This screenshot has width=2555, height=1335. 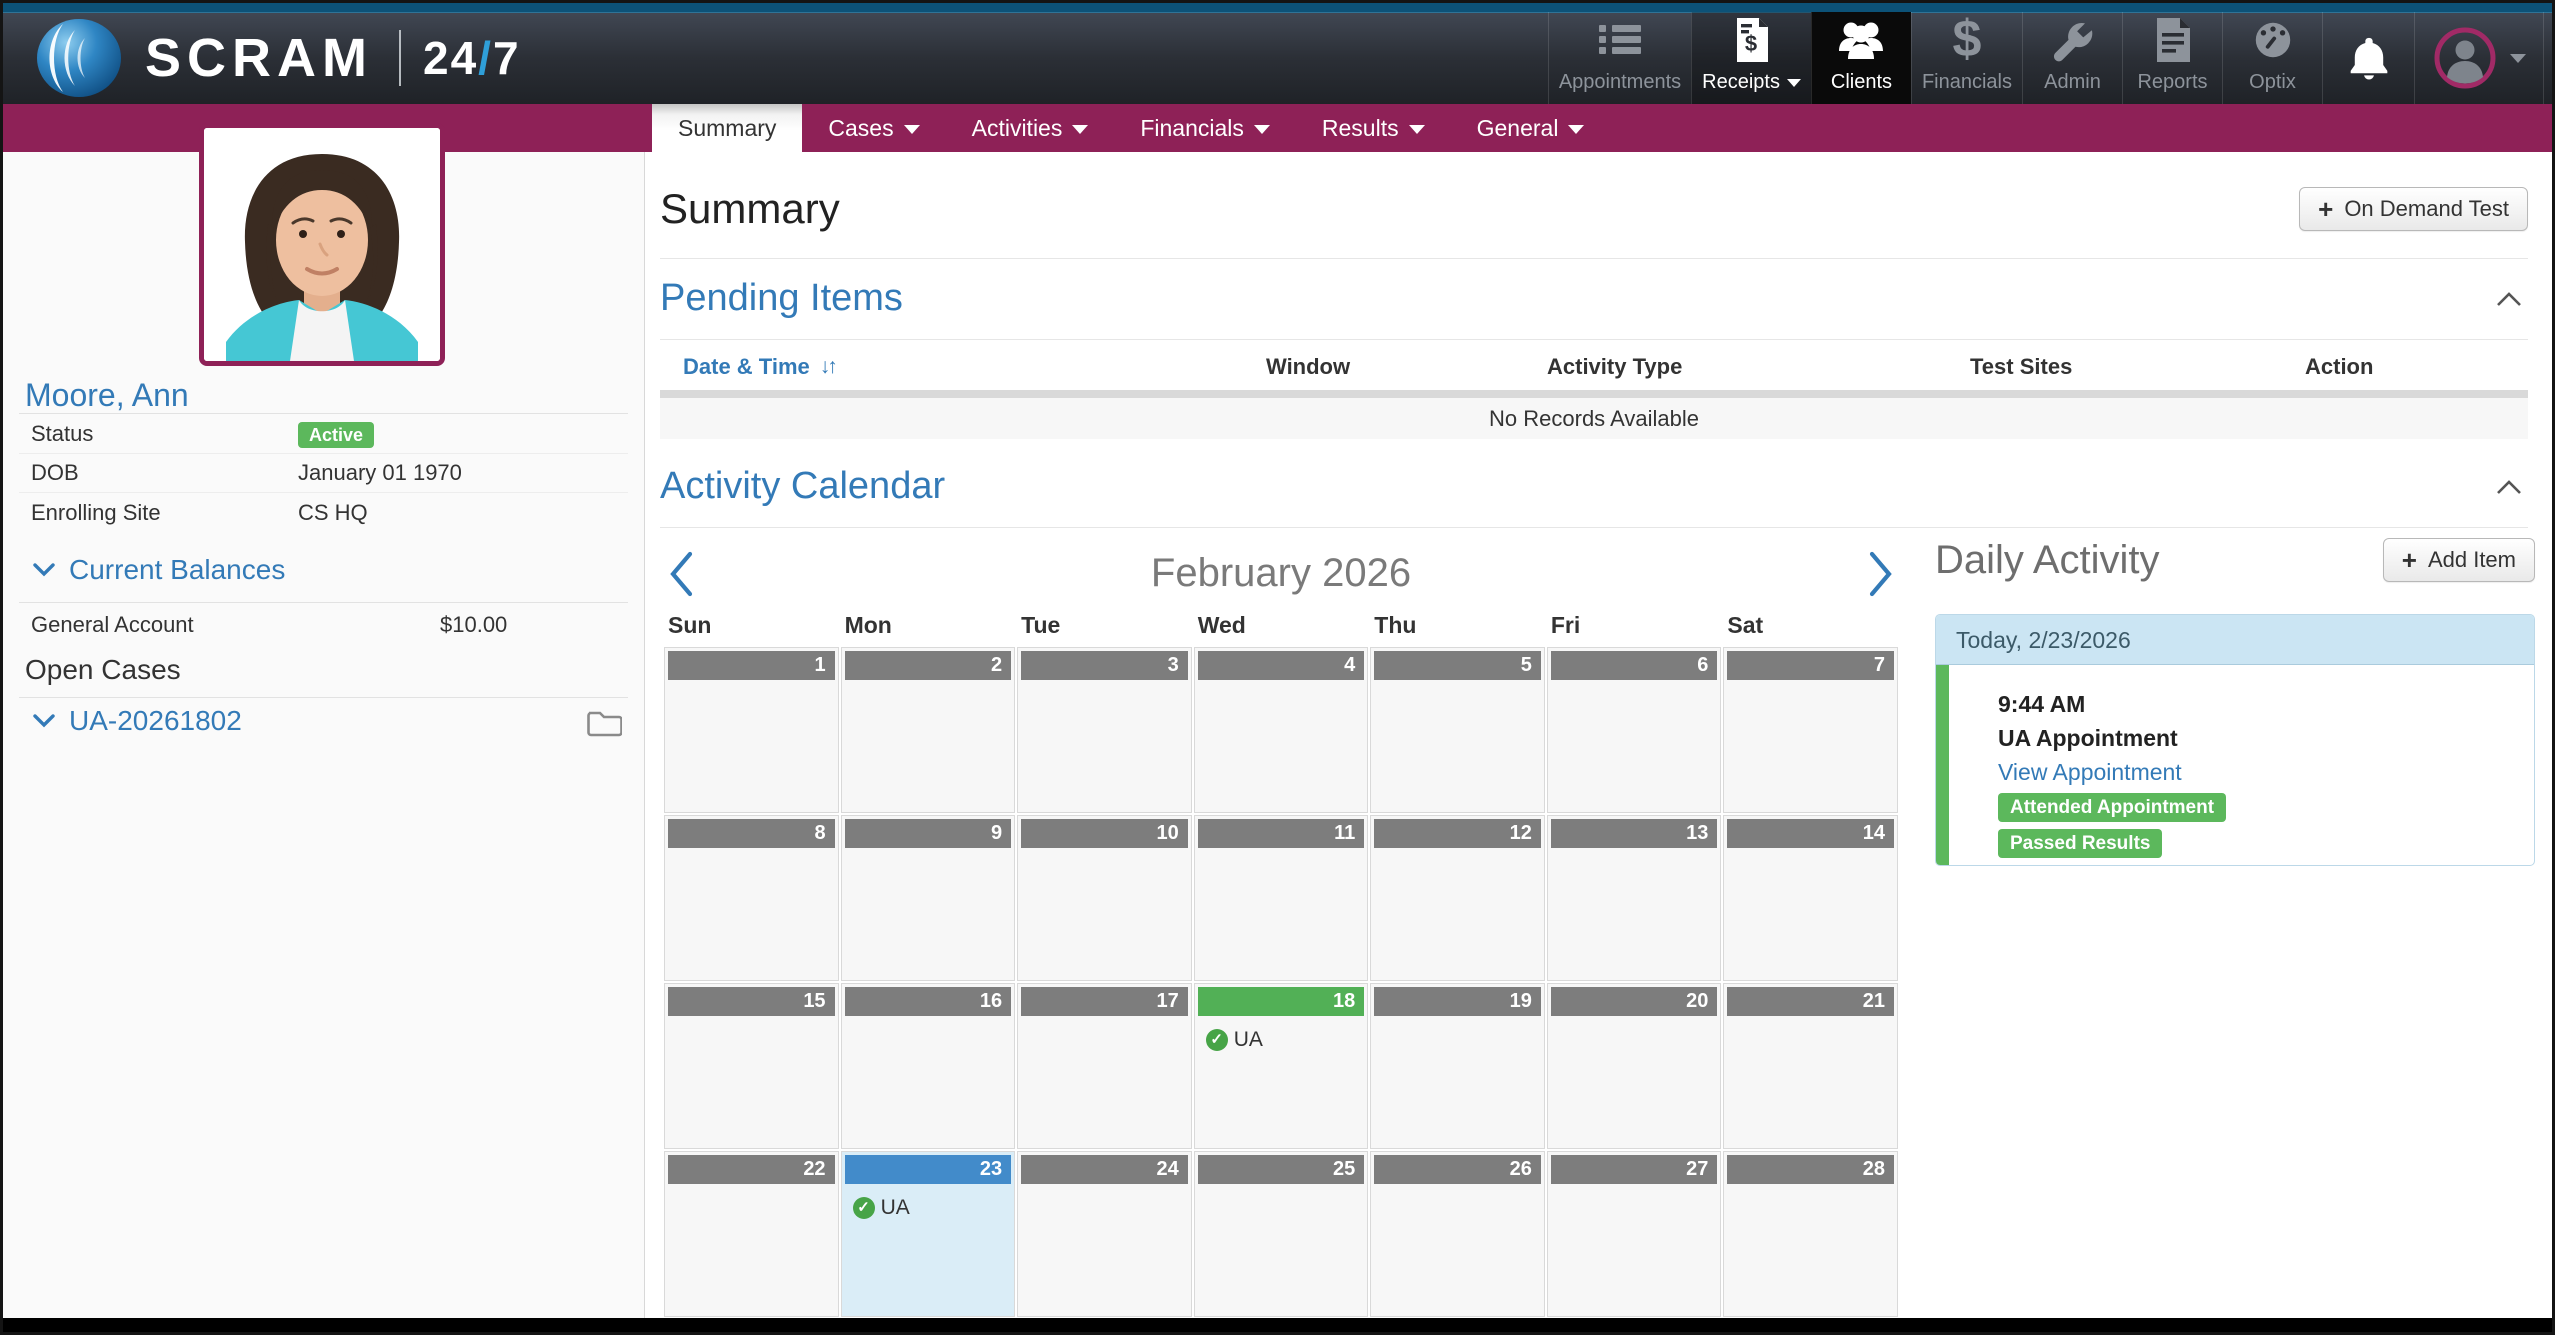 I want to click on daily-card-date: Today, 2/23/2026, so click(x=2235, y=640).